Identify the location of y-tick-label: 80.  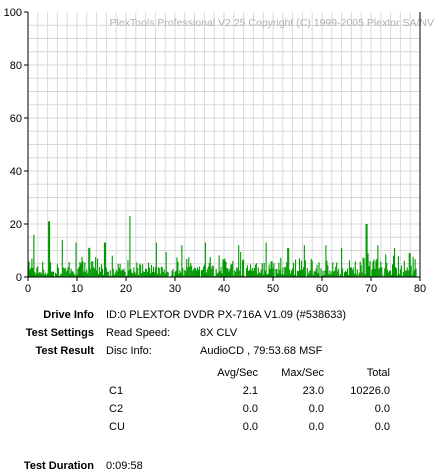
(16, 66).